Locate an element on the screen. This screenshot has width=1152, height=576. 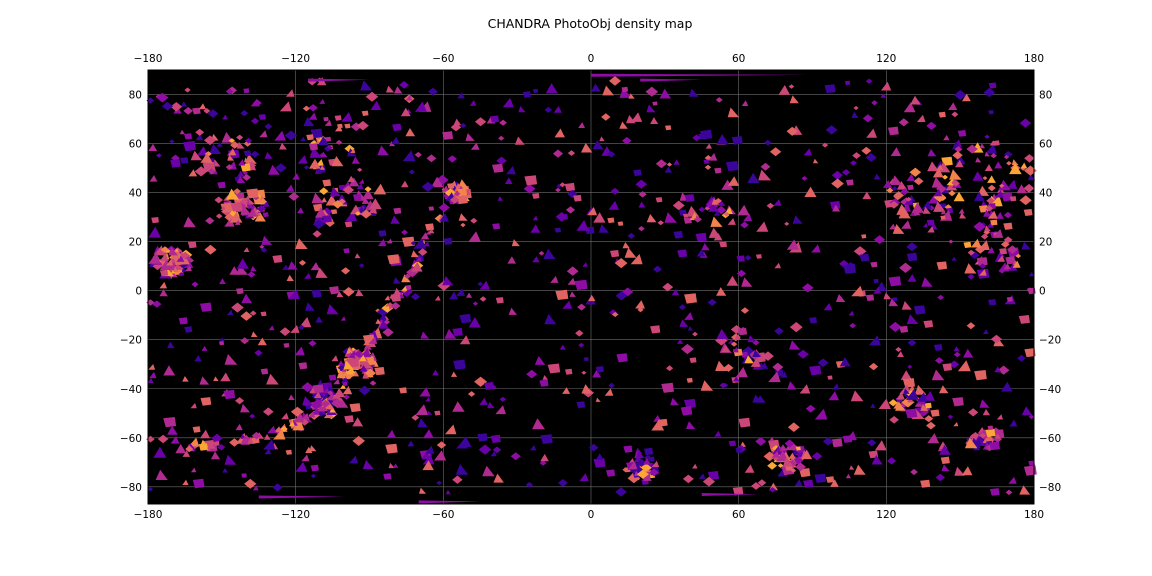
x-tick-label-bottom: 180 is located at coordinates (1034, 515).